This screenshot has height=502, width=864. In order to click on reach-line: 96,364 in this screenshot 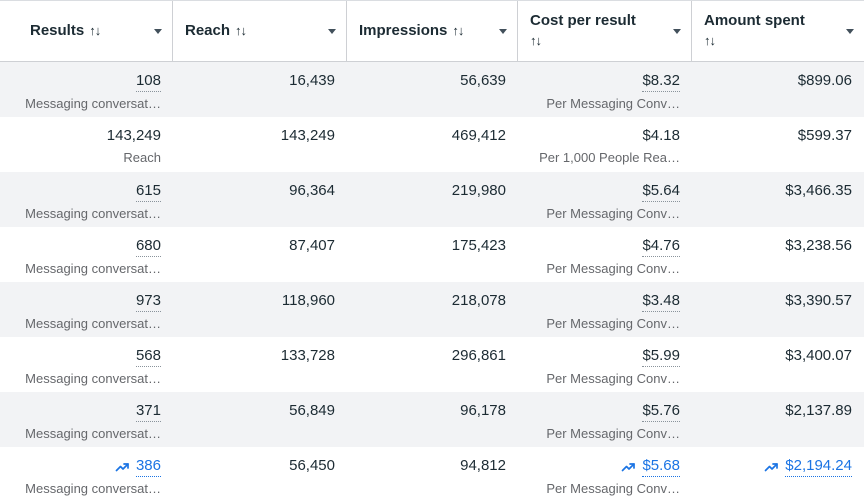, I will do `click(258, 191)`.